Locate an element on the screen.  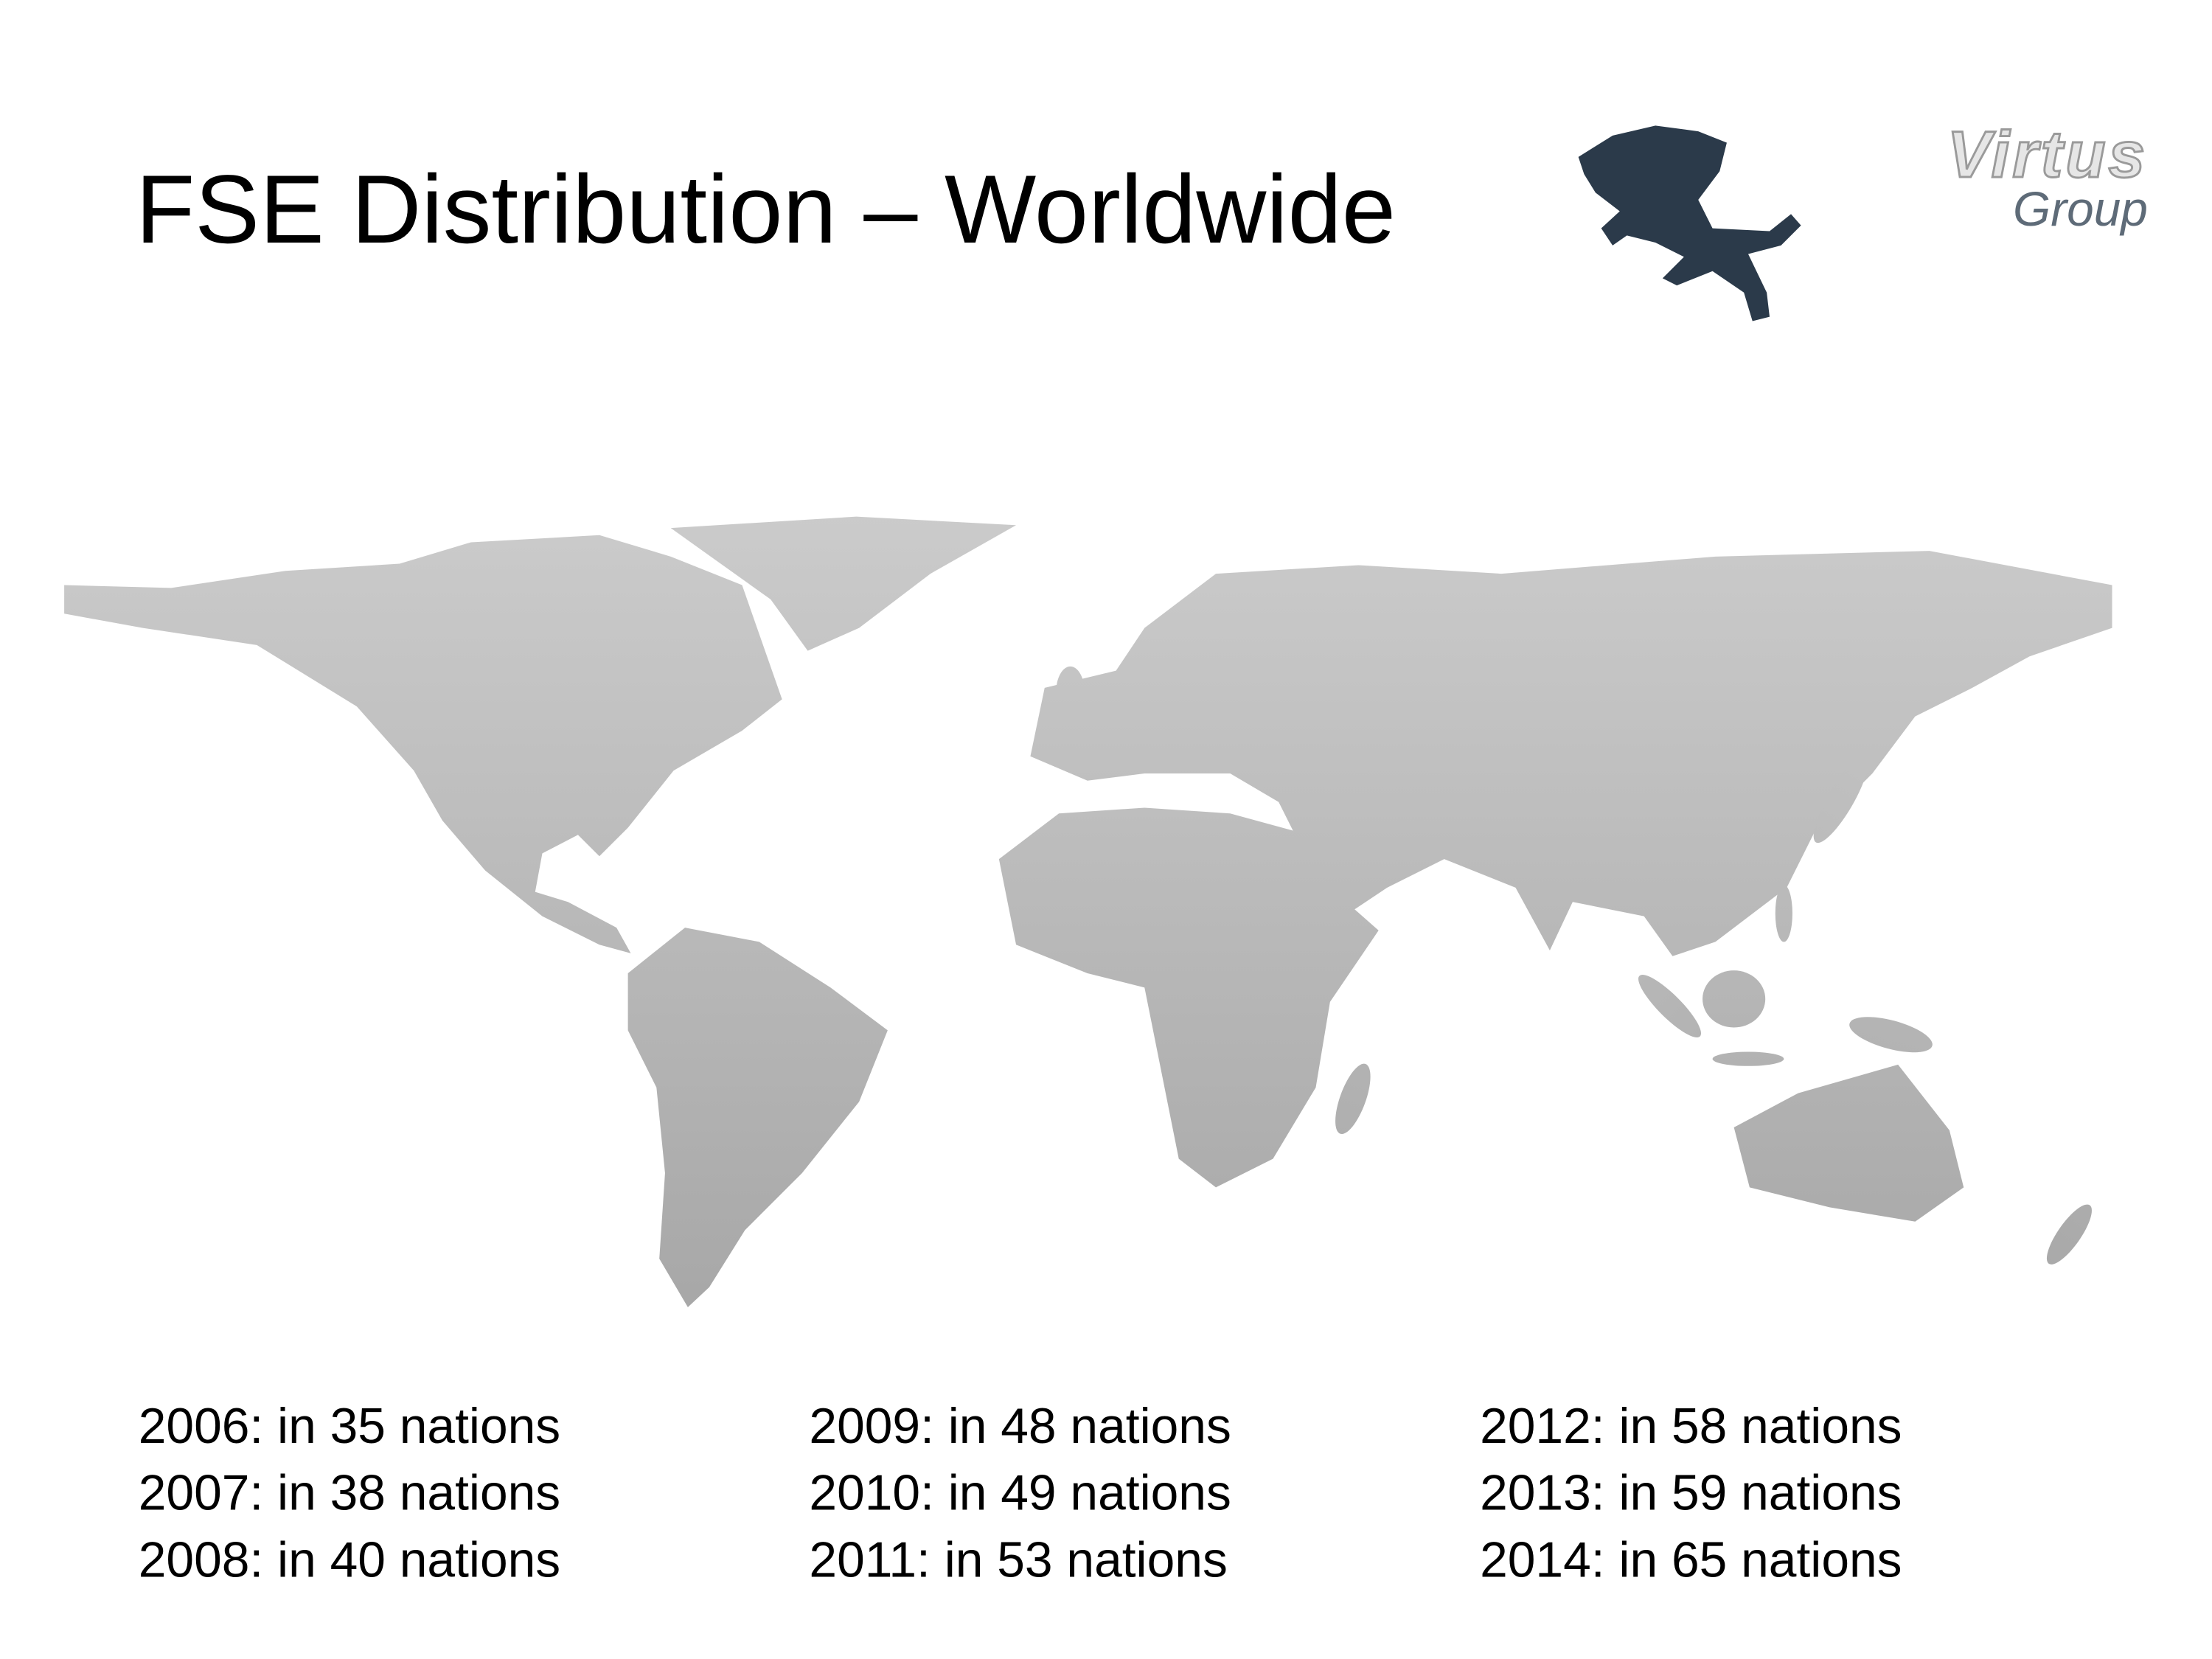
stat-line: 2013: in 59 nations is located at coordinates (1691, 1493).